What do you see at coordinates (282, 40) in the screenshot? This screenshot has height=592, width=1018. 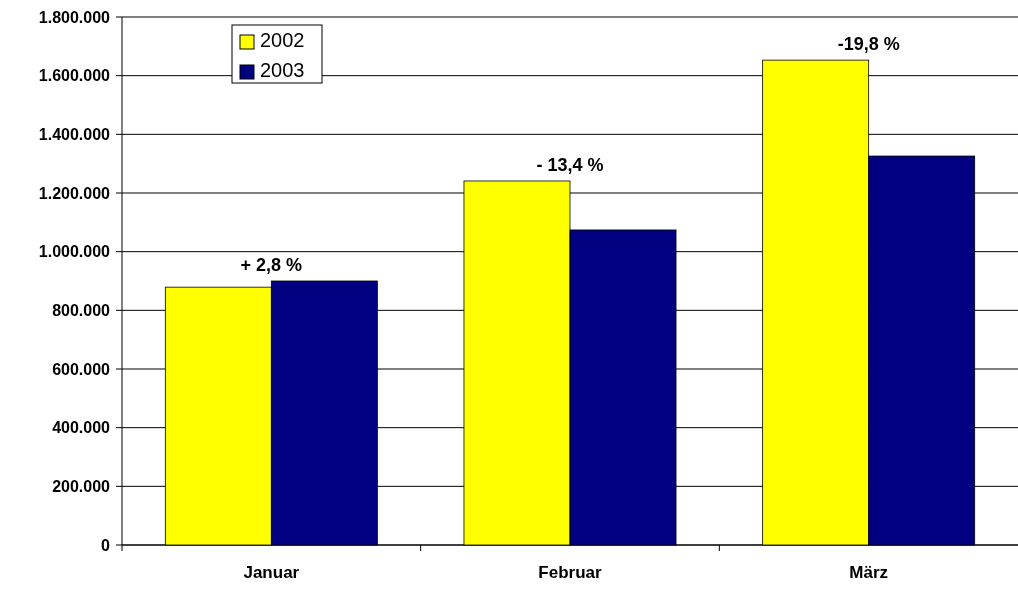 I see `legend-label: 2002` at bounding box center [282, 40].